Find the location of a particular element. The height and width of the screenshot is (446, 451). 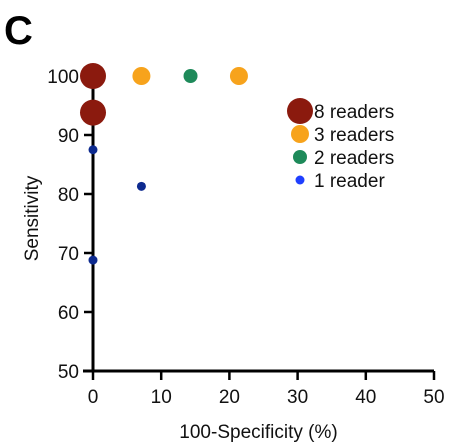

y-axis-title: Sensitivity is located at coordinates (32, 218).